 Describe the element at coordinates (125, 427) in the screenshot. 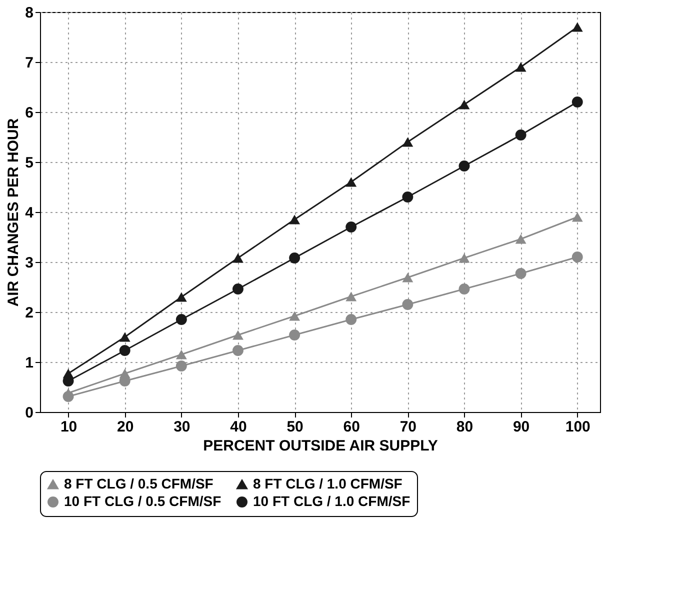

I see `x-tick-label: 20` at that location.